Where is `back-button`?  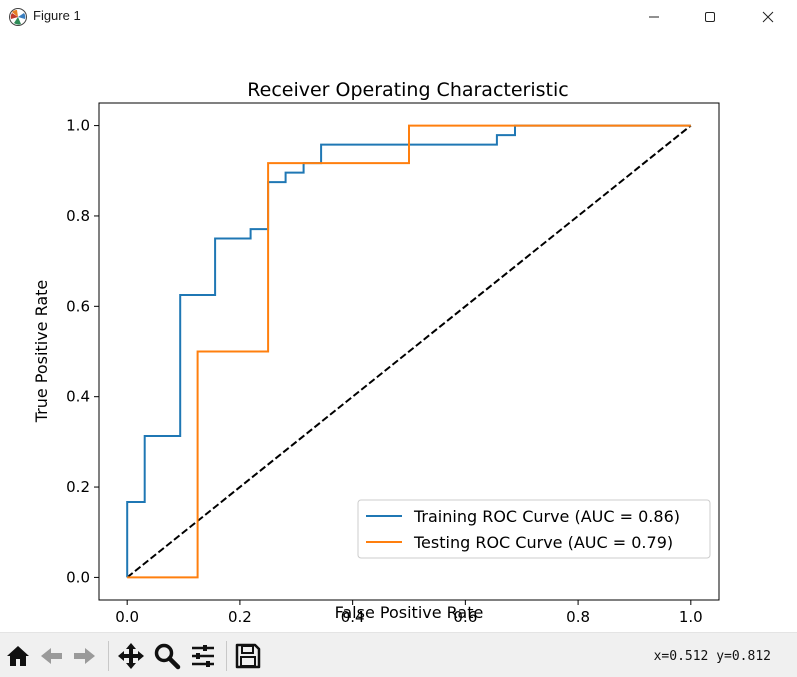 back-button is located at coordinates (52, 656).